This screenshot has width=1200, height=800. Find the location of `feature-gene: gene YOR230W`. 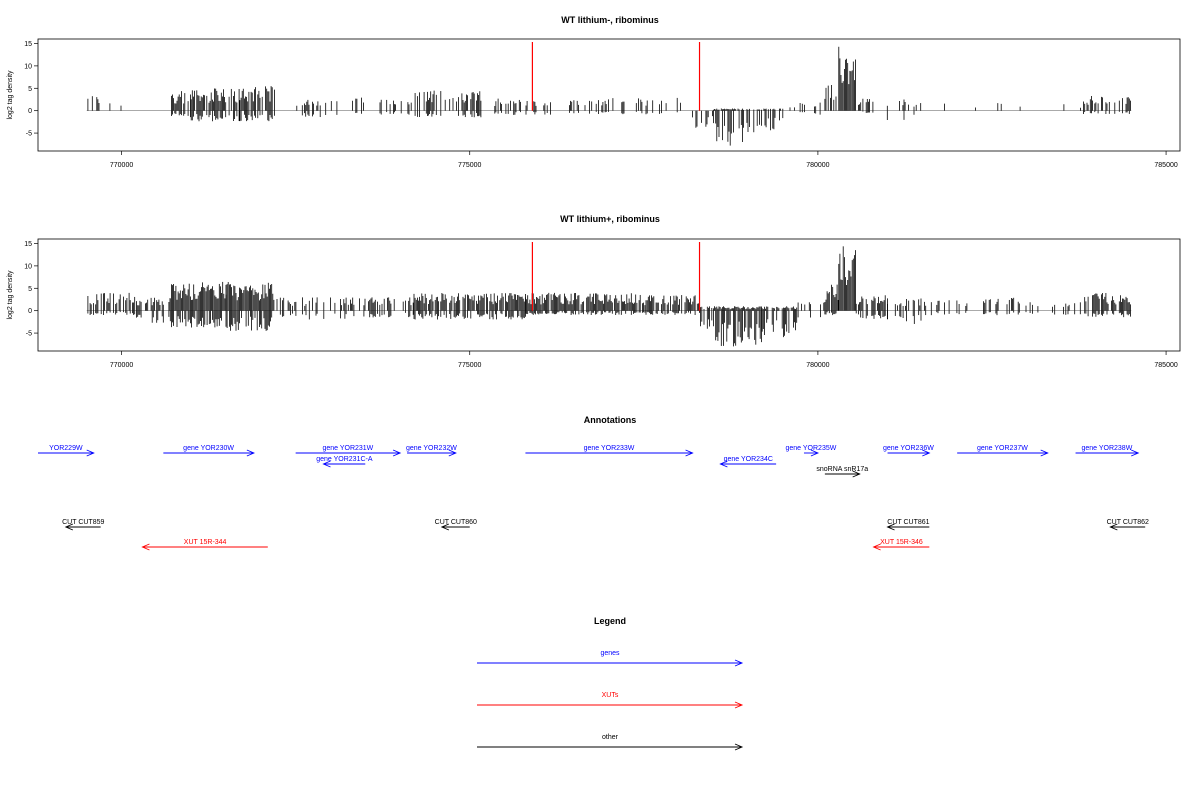

feature-gene: gene YOR230W is located at coordinates (209, 451).